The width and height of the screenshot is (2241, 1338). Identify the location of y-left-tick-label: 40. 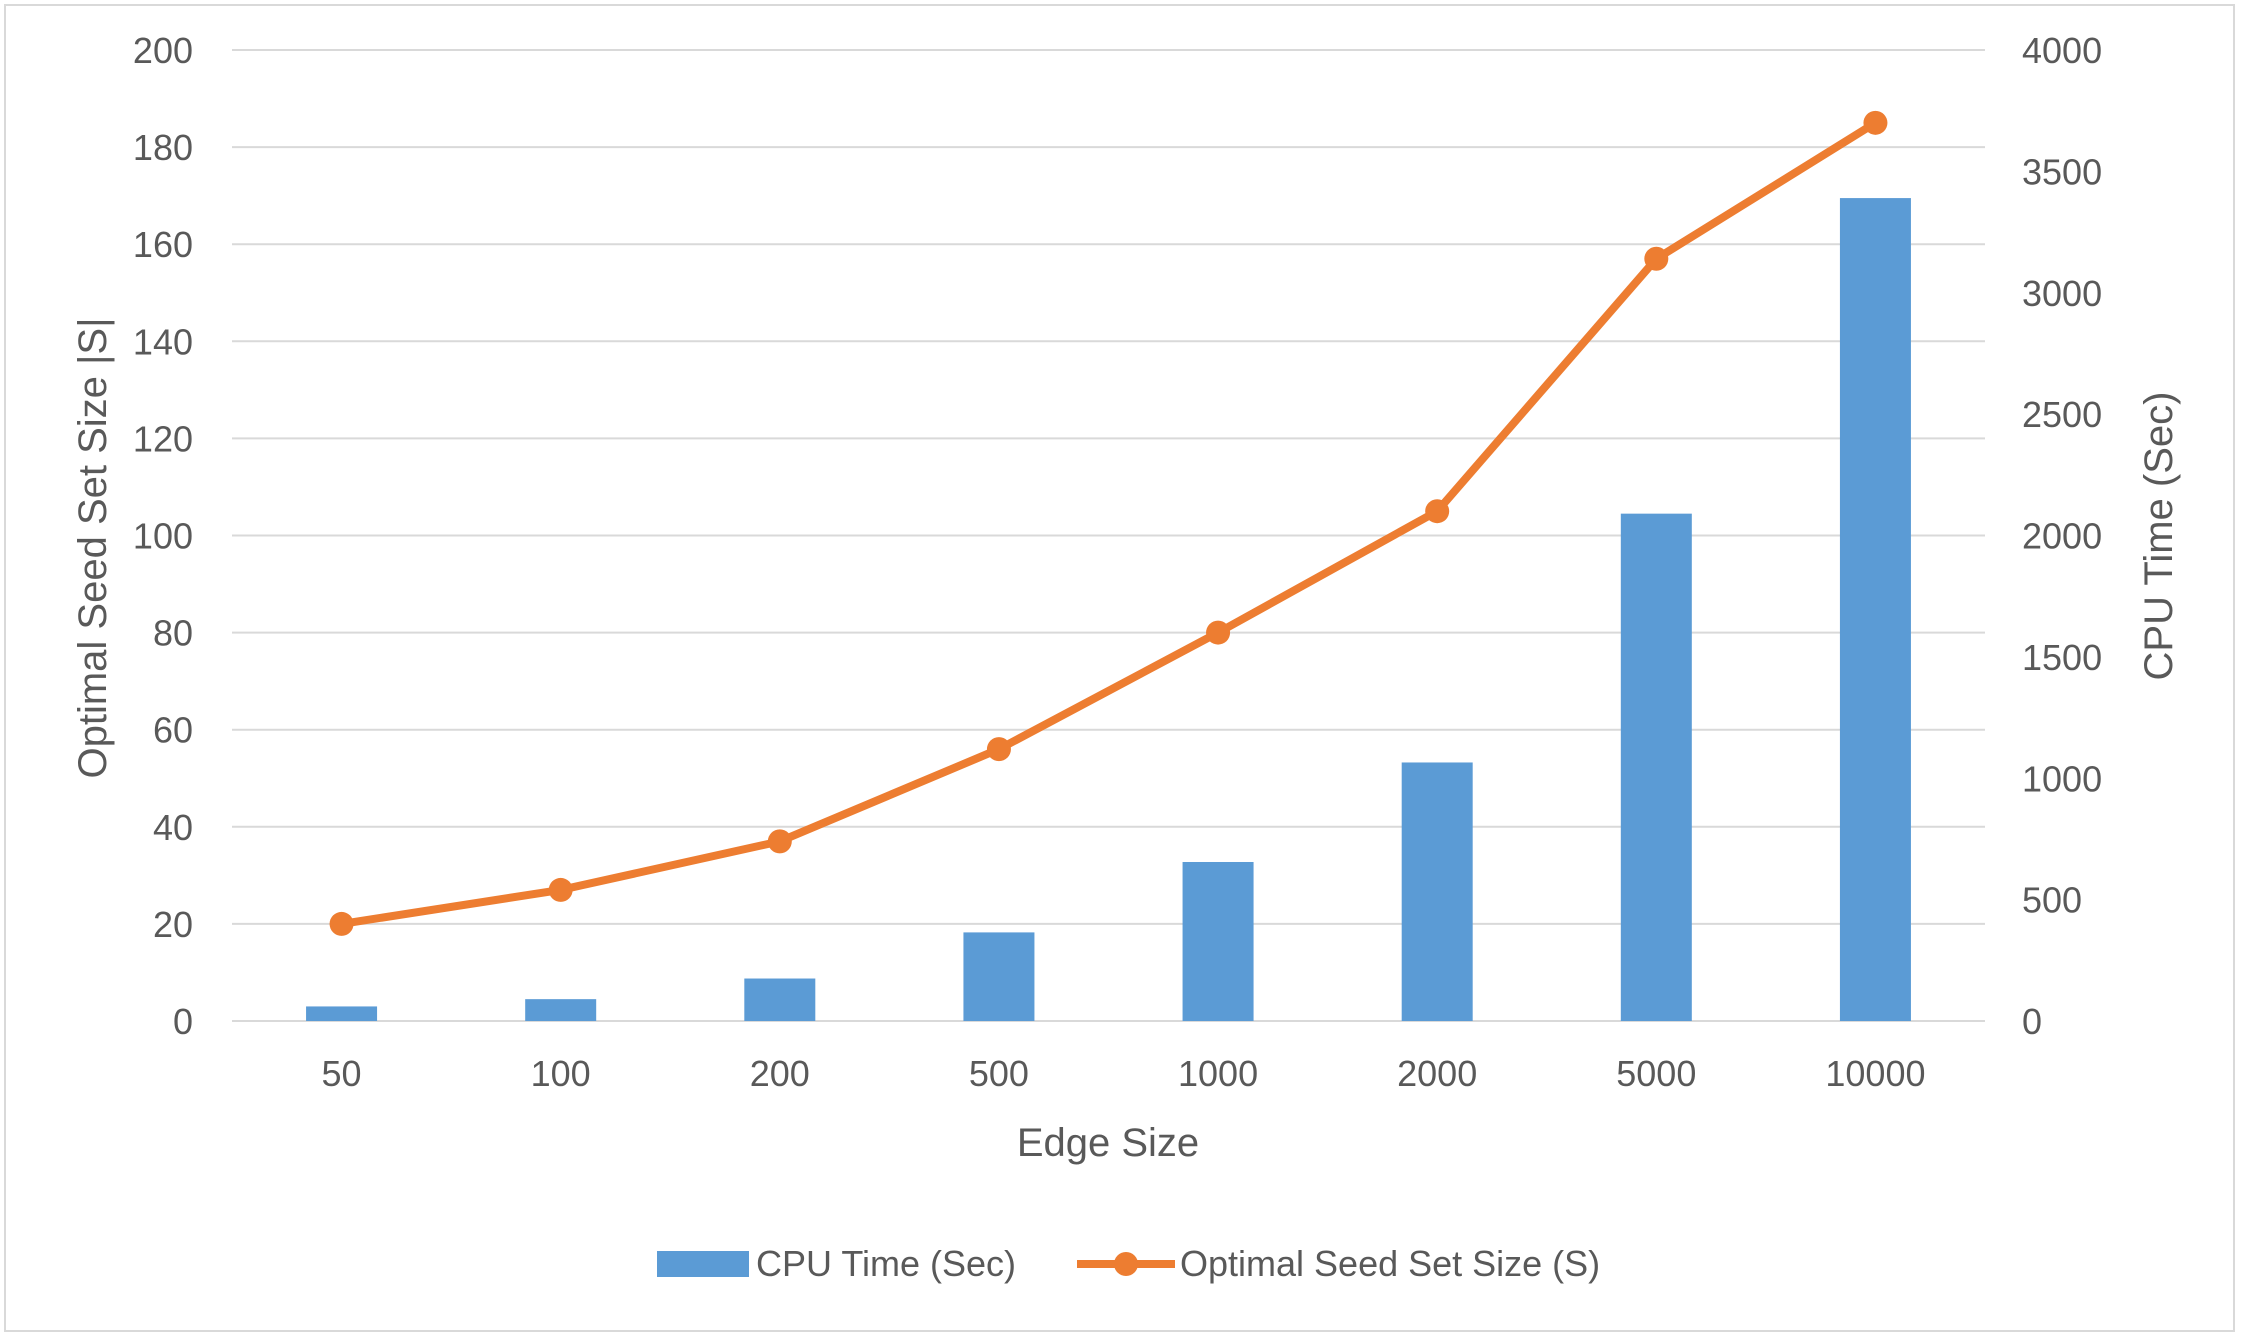
(173, 827).